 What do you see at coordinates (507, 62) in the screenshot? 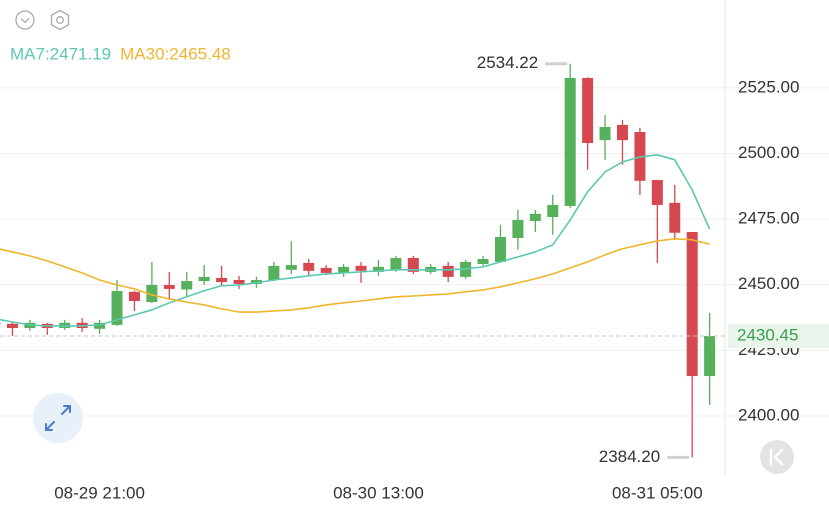
I see `max-price-label: 2534.22` at bounding box center [507, 62].